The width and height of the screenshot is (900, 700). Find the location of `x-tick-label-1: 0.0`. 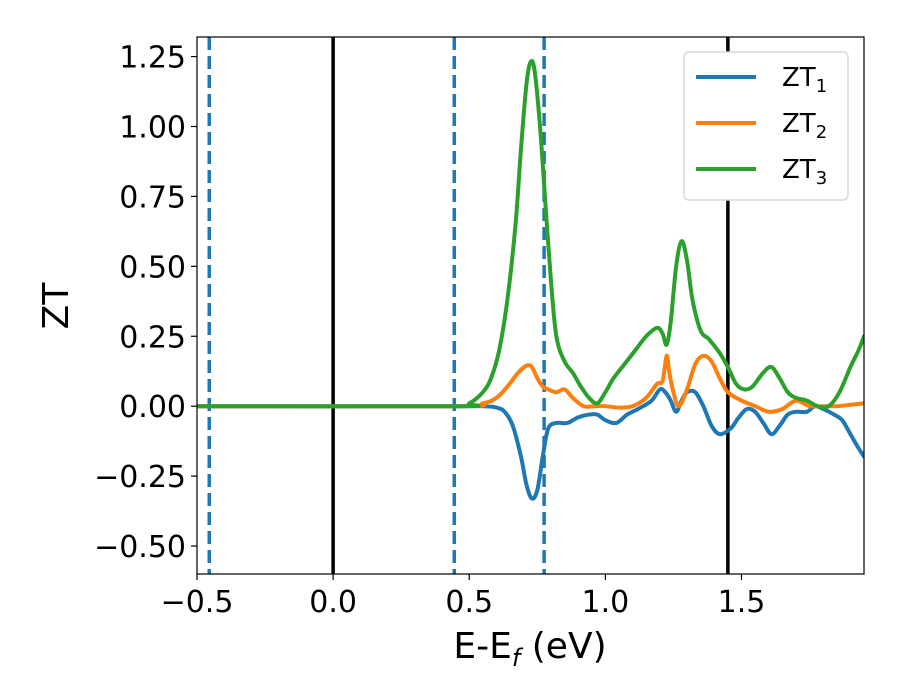

x-tick-label-1: 0.0 is located at coordinates (333, 602).